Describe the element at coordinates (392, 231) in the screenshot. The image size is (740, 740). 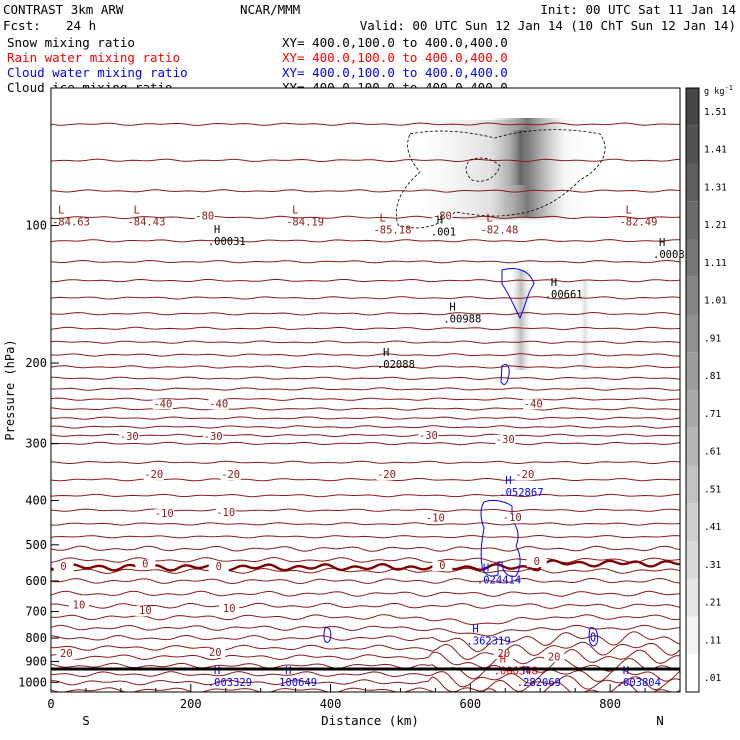
I see `extremum-value: -85.18` at that location.